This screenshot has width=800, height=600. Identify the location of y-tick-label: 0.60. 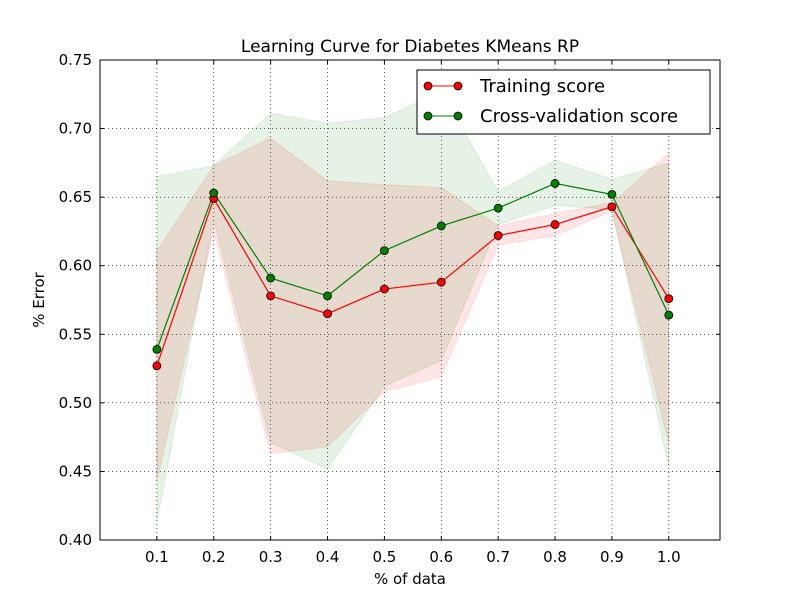
(75, 266).